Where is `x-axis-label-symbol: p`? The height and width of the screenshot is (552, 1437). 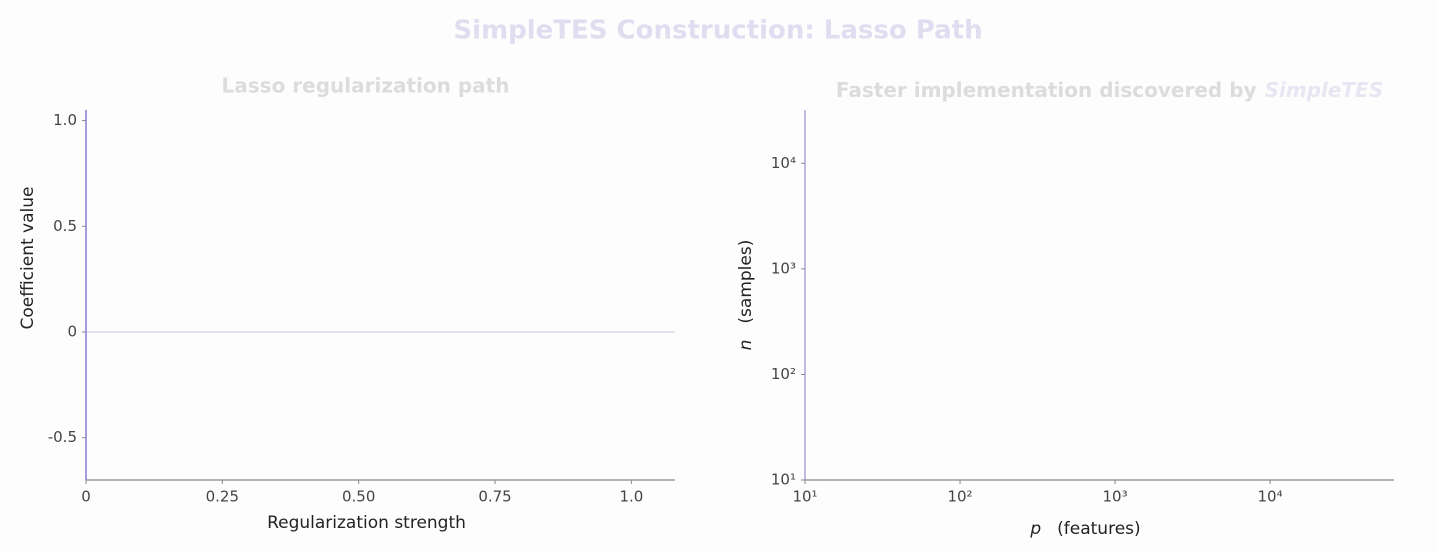
x-axis-label-symbol: p is located at coordinates (1035, 529).